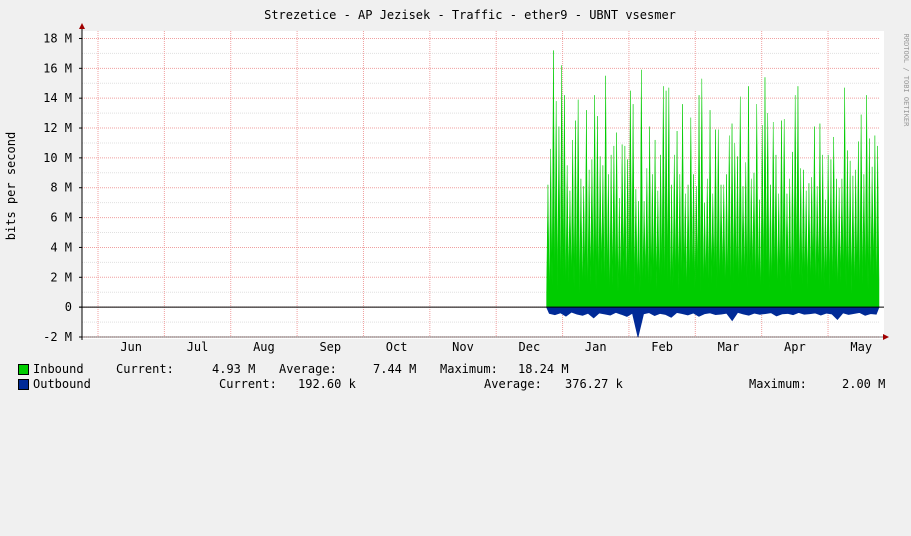 This screenshot has height=536, width=911. Describe the element at coordinates (57, 38) in the screenshot. I see `y-tick-label: 18 M` at that location.